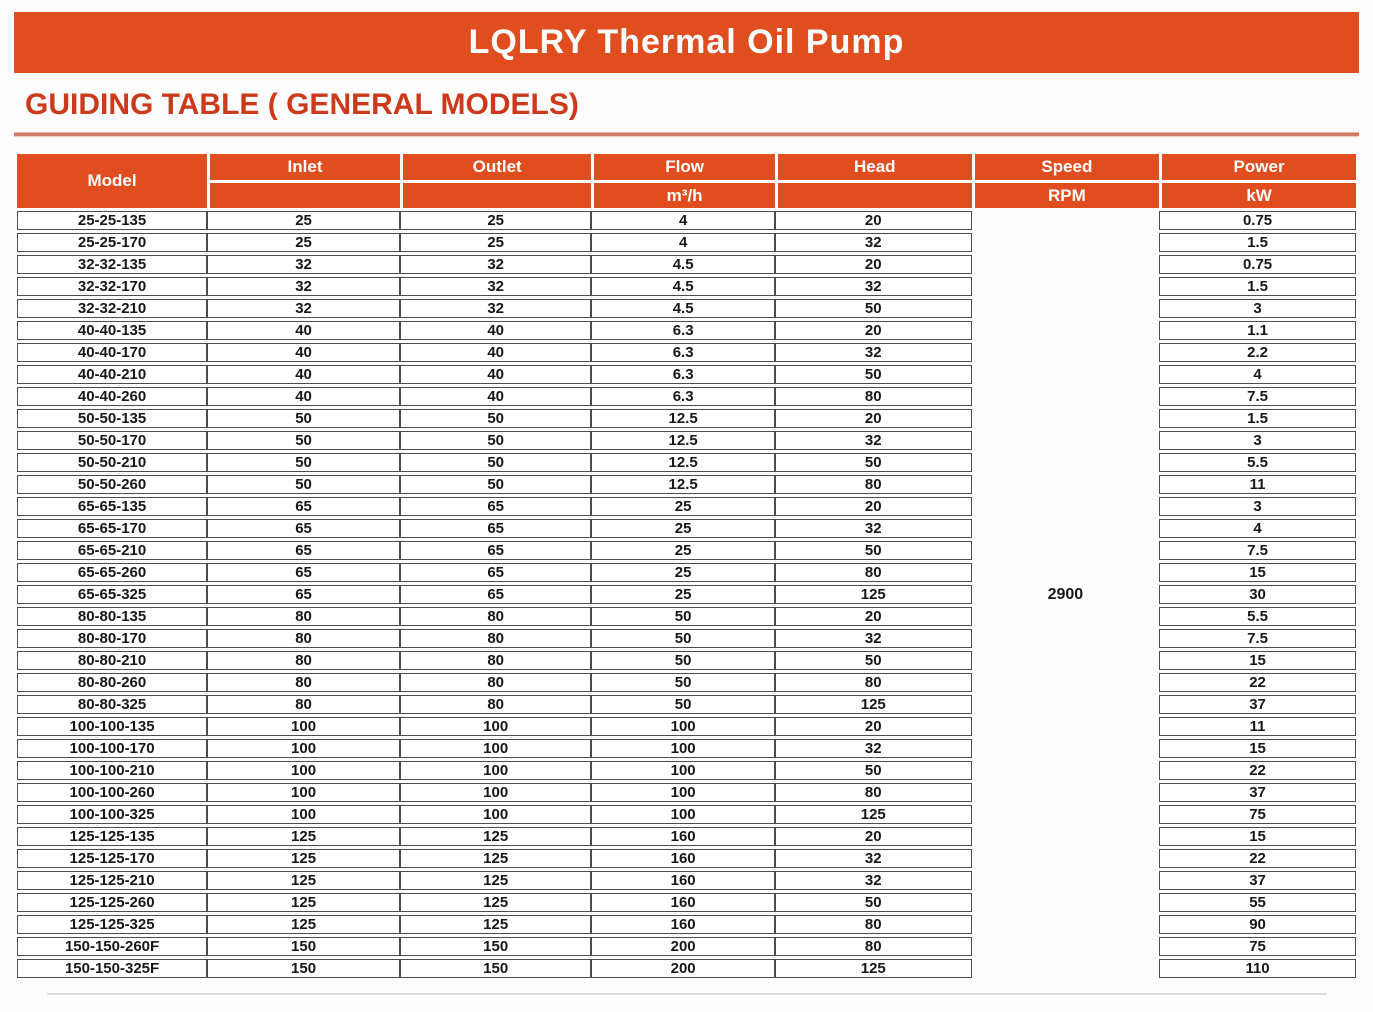 The image size is (1373, 1012). Describe the element at coordinates (495, 352) in the screenshot. I see `cell-outlet: 40` at that location.